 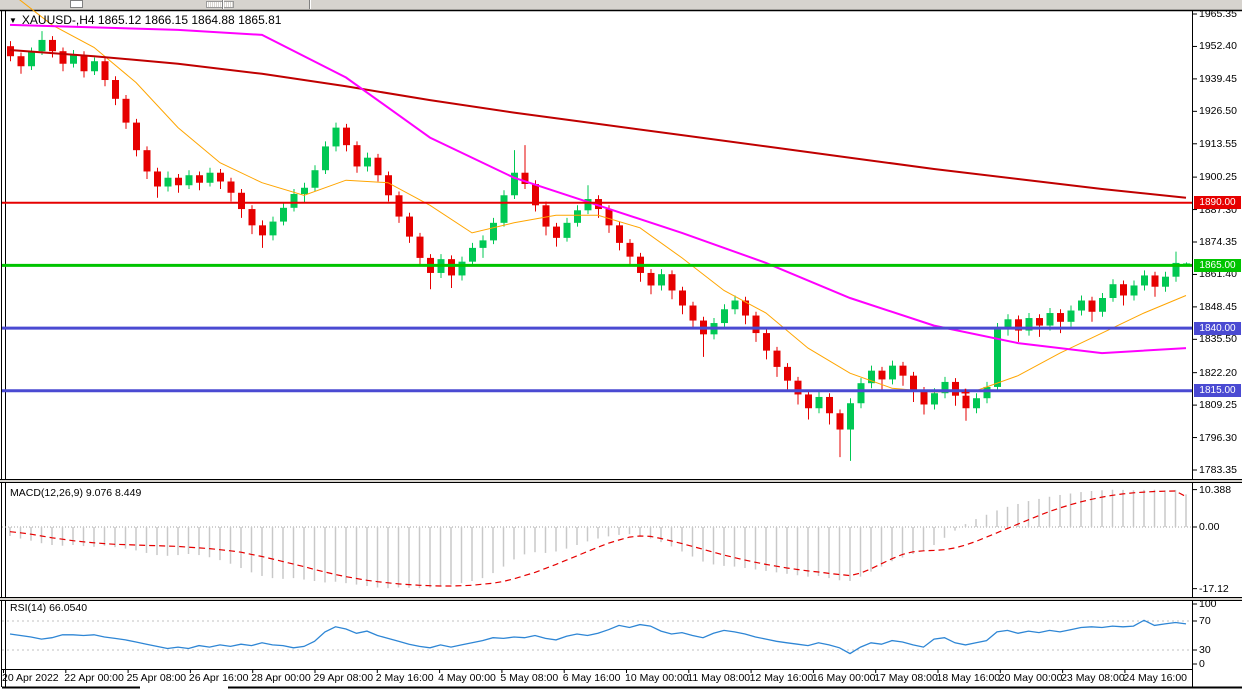 What do you see at coordinates (30, 678) in the screenshot?
I see `time-axis-label: 20 Apr 2022` at bounding box center [30, 678].